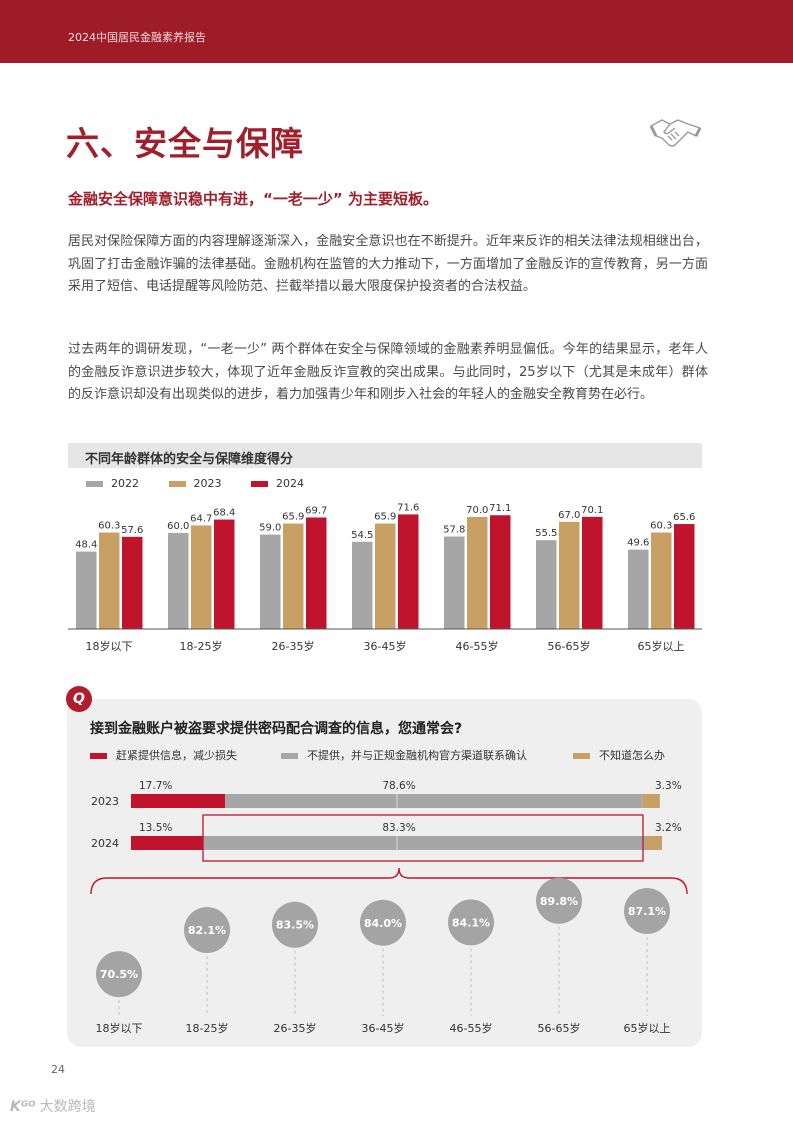 This screenshot has height=1121, width=793. I want to click on bubble-label: 83.5%, so click(295, 925).